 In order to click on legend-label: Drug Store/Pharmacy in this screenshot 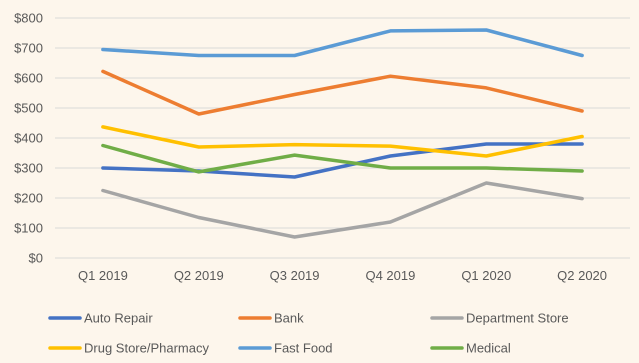, I will do `click(146, 348)`.